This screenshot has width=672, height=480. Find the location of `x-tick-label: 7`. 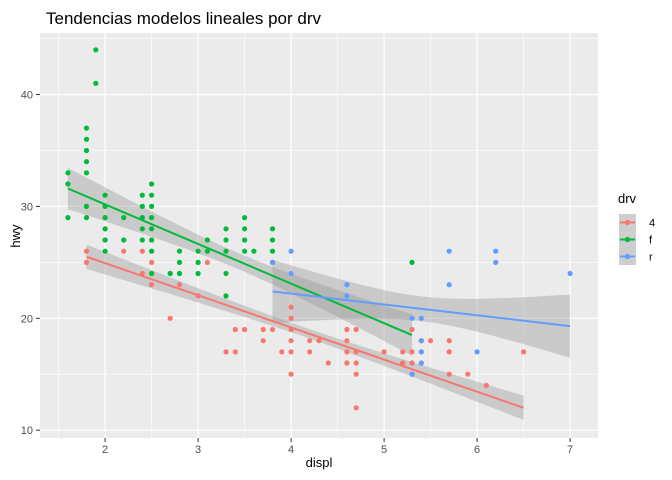

x-tick-label: 7 is located at coordinates (570, 450).